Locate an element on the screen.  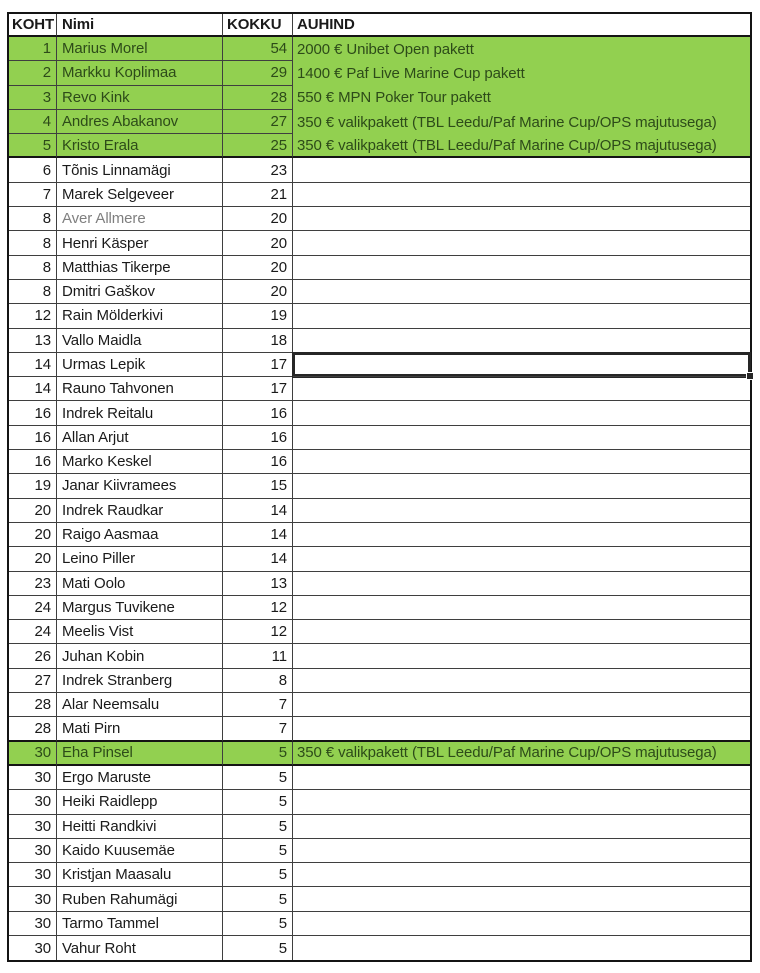
cell-nimi: Vahur Roht is located at coordinates (140, 948).